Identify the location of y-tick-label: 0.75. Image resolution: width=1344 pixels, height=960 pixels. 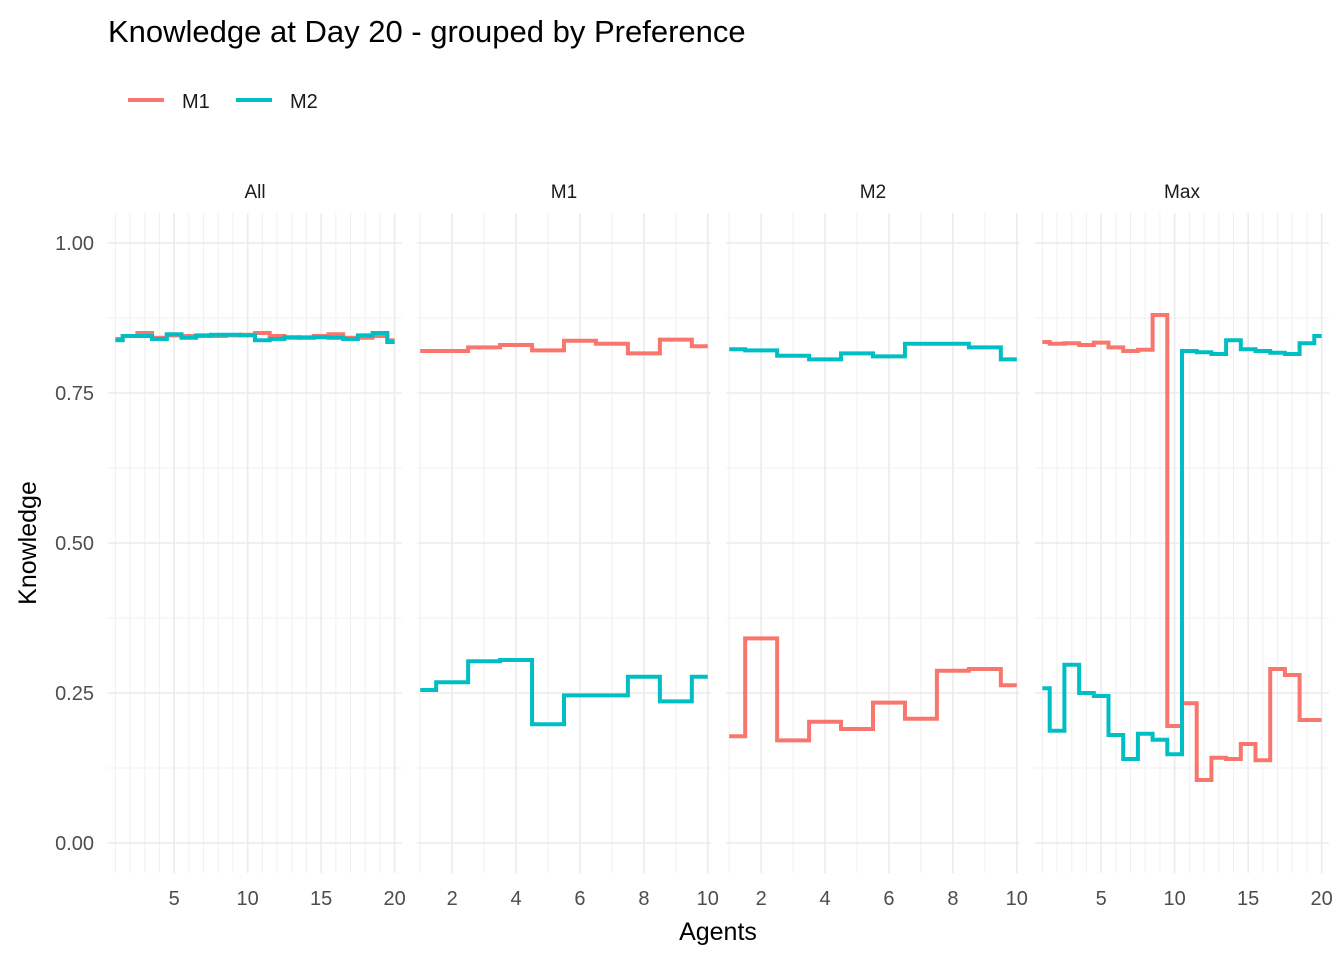
(74, 394).